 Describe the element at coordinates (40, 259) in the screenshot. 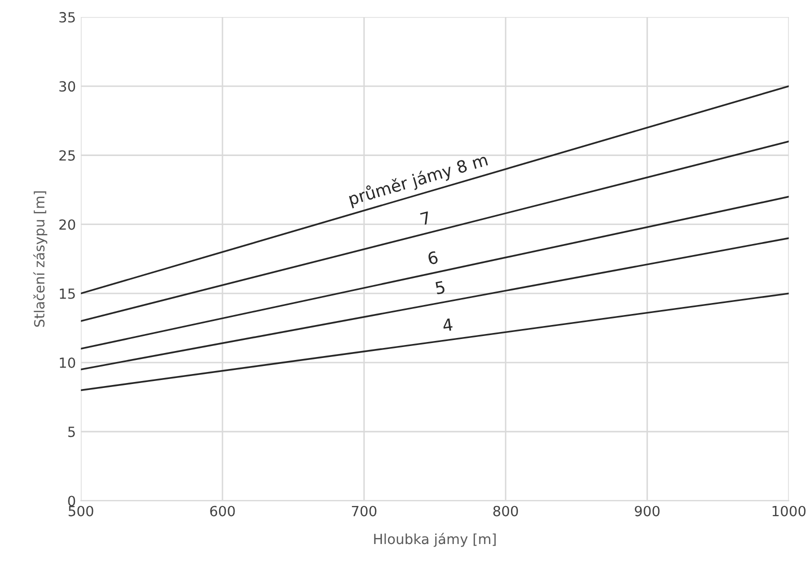

I see `y-axis-title: Stlačení zásypu [m]` at that location.